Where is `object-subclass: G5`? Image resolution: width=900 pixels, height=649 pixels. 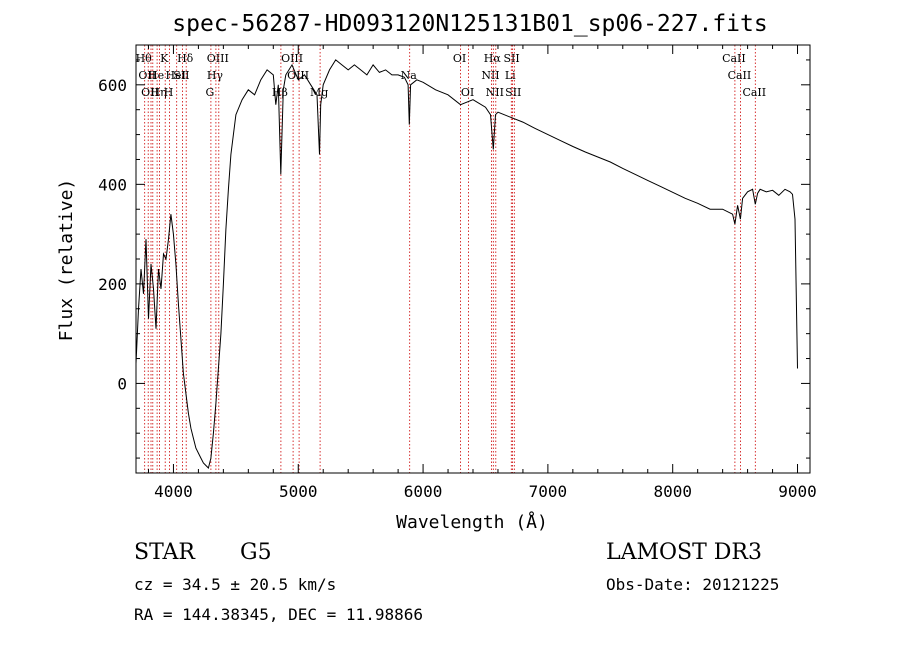
object-subclass: G5 is located at coordinates (256, 552).